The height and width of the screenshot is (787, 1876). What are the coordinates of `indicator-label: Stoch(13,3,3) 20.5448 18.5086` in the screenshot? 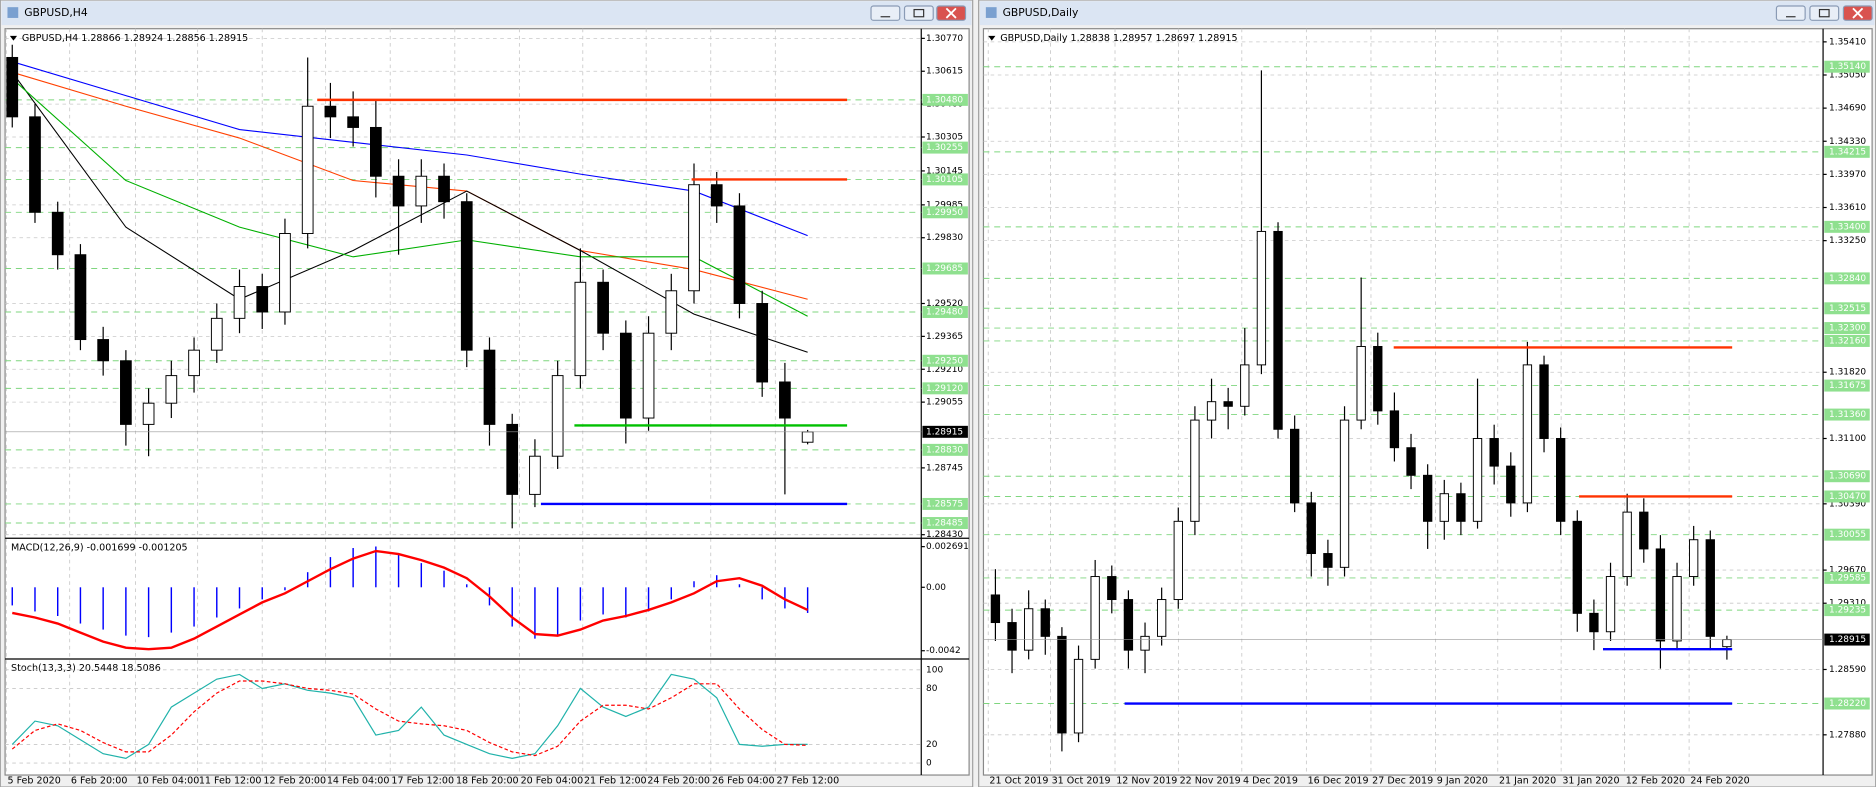 It's located at (86, 668).